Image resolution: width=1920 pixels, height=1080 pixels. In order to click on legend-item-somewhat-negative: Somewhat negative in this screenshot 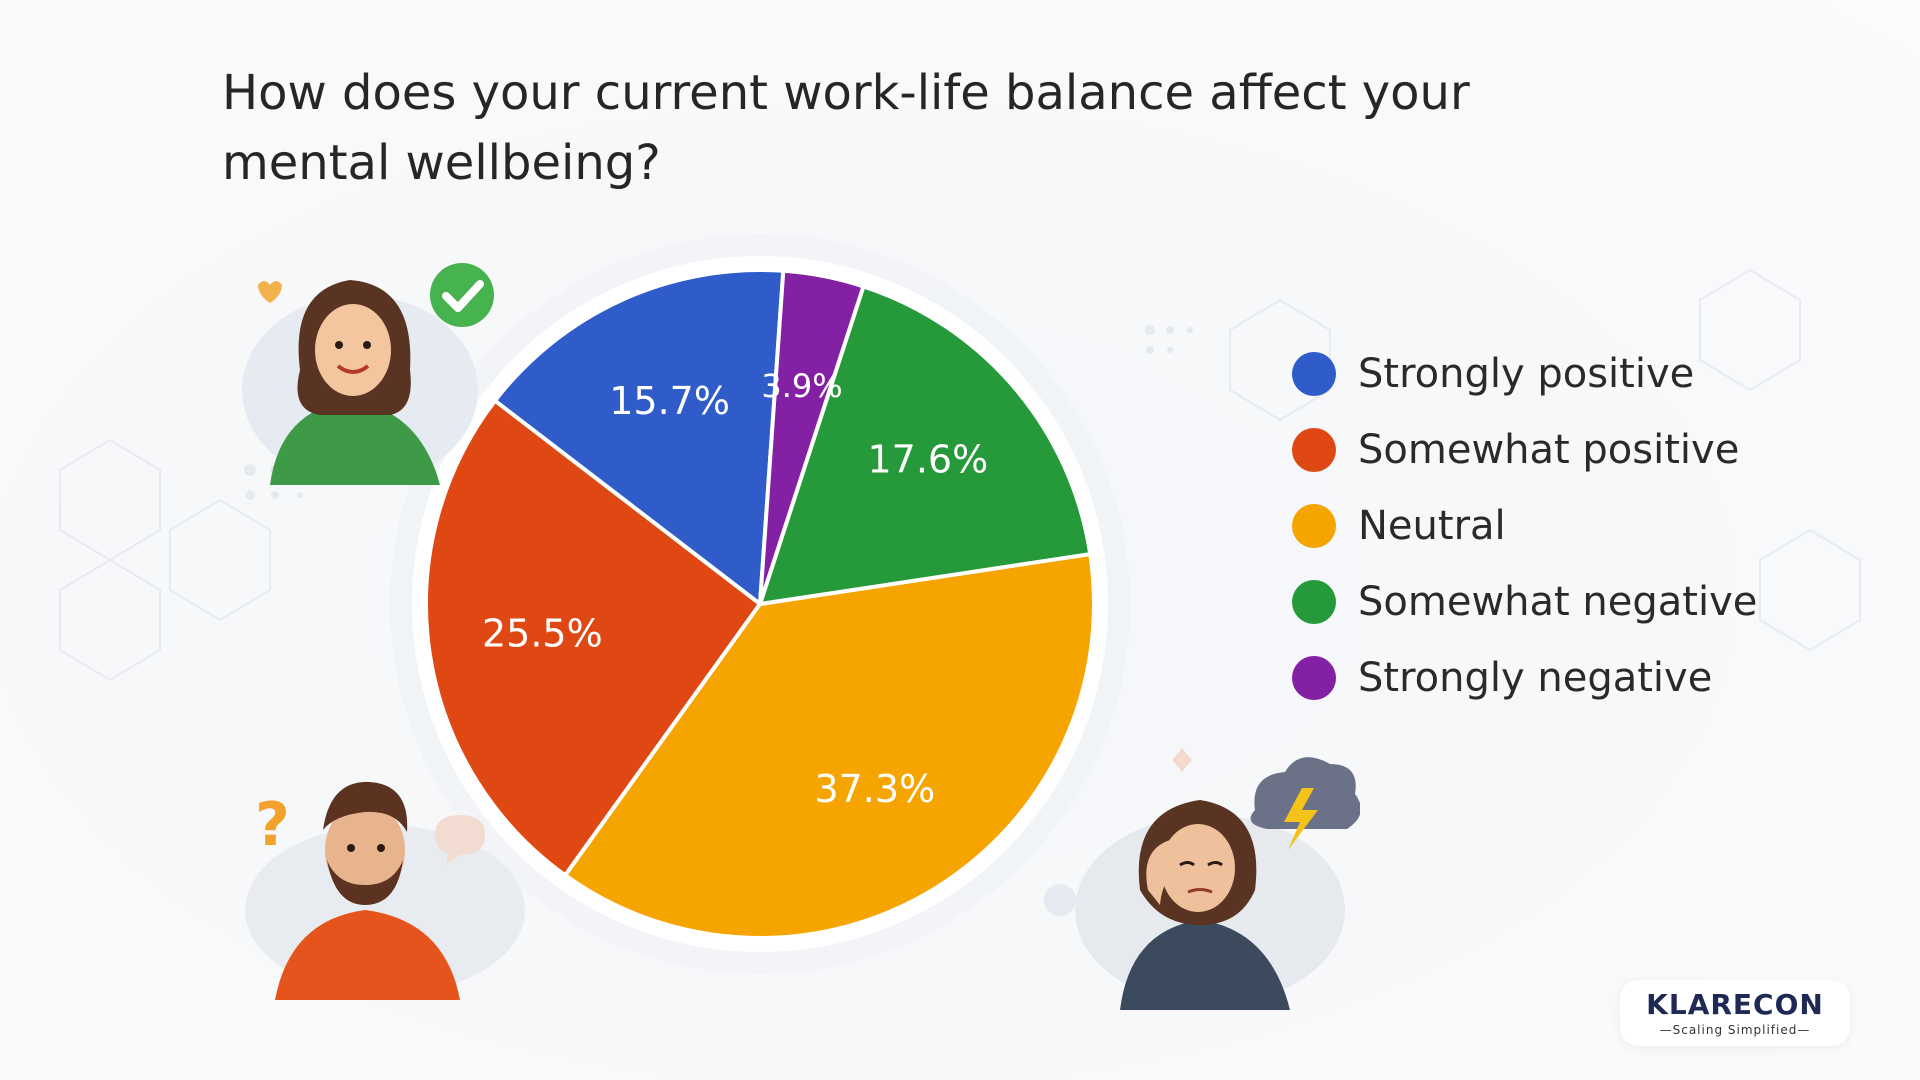, I will do `click(1572, 602)`.